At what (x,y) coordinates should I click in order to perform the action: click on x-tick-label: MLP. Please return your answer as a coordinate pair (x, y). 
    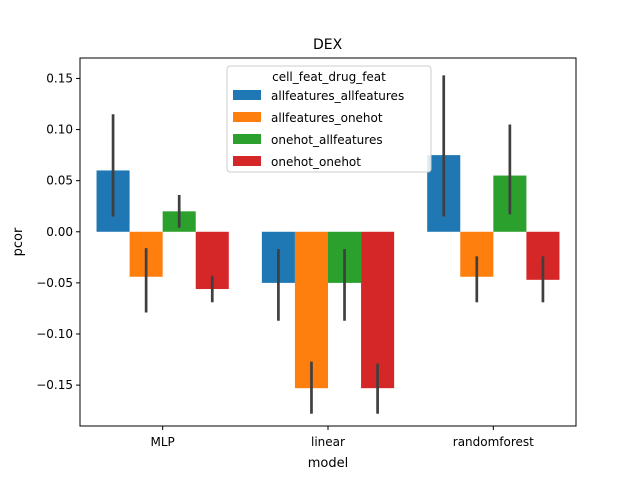
    Looking at the image, I should click on (163, 442).